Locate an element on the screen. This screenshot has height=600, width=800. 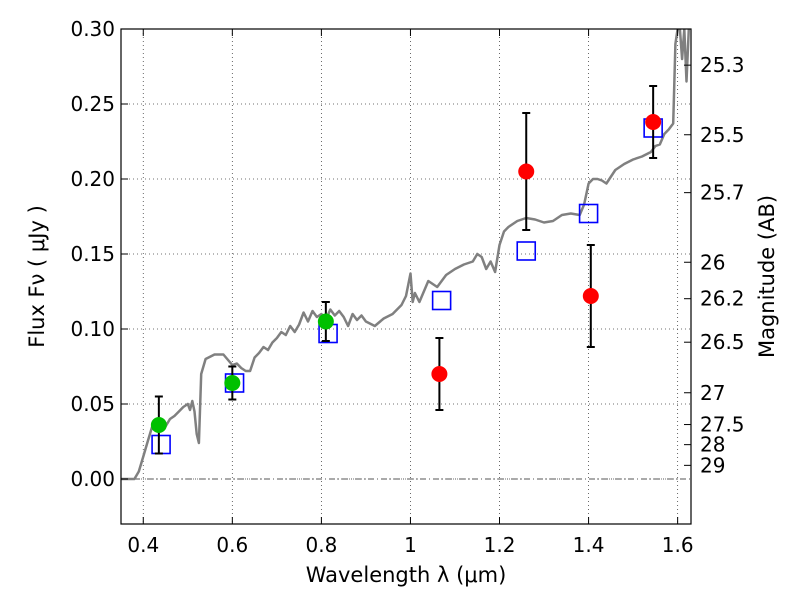
right-tick-label: 28 is located at coordinates (712, 445).